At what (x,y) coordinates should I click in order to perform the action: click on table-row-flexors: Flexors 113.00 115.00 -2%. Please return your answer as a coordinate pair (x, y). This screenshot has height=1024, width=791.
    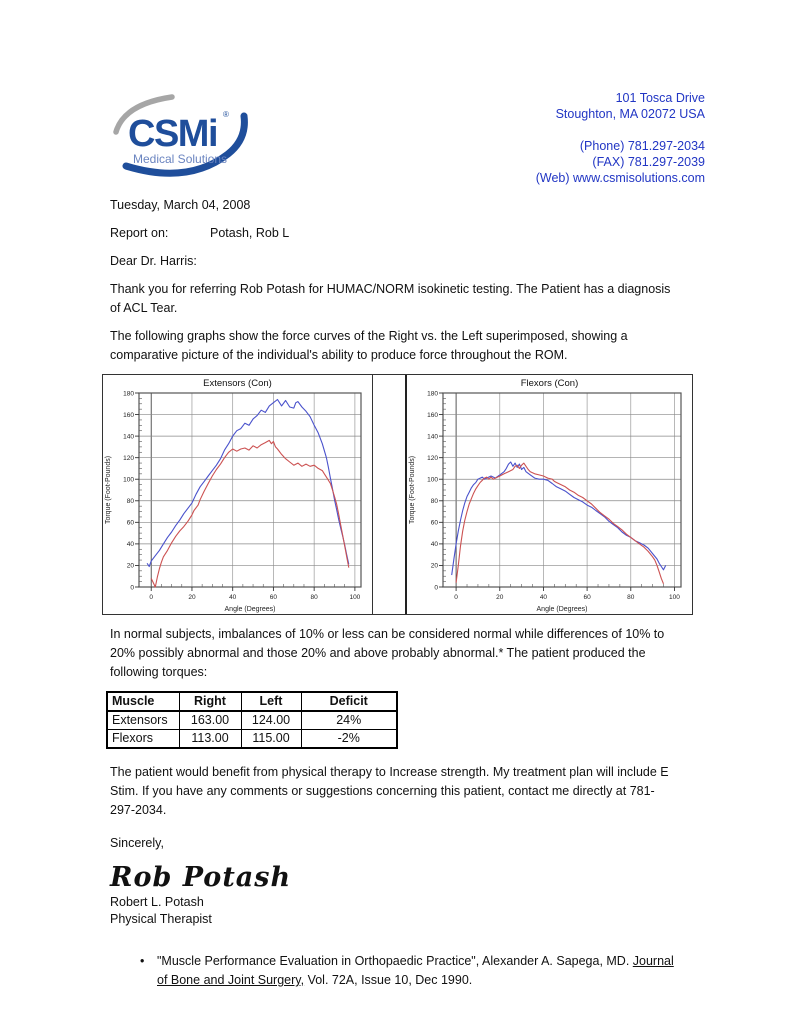
    Looking at the image, I should click on (252, 739).